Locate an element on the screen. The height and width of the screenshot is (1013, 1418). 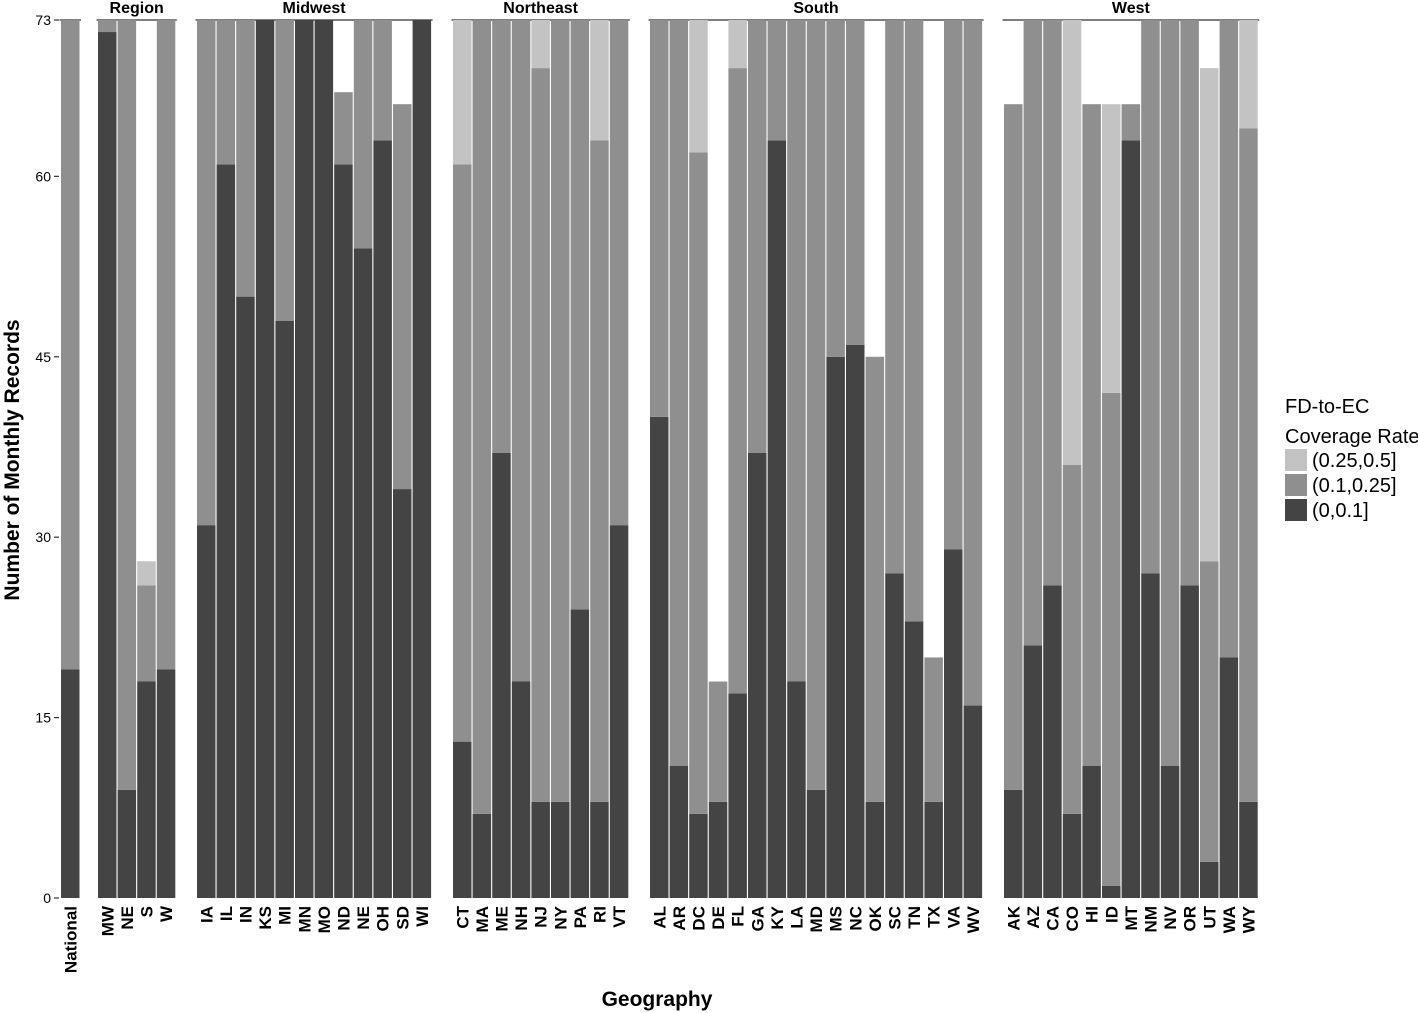
x-tick-label-de: DE is located at coordinates (718, 918).